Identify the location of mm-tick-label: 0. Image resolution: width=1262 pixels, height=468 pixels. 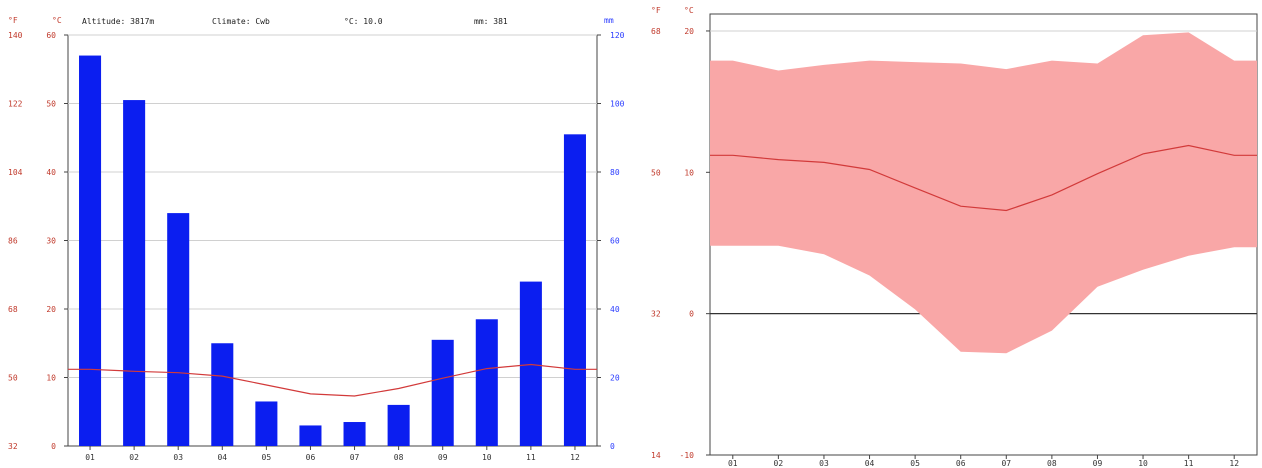
(612, 446).